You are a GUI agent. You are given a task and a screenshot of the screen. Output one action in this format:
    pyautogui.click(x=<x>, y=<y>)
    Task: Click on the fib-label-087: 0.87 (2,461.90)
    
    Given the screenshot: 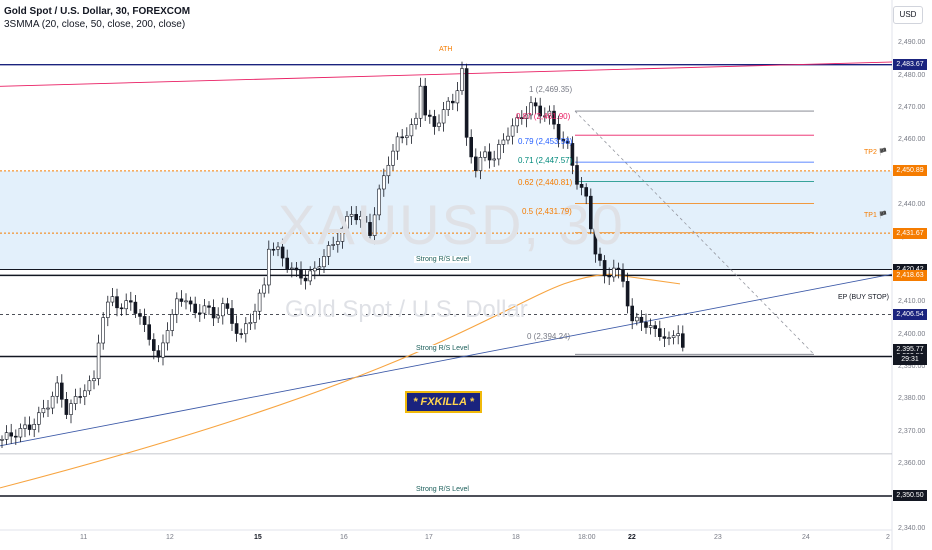 What is the action you would take?
    pyautogui.click(x=543, y=116)
    